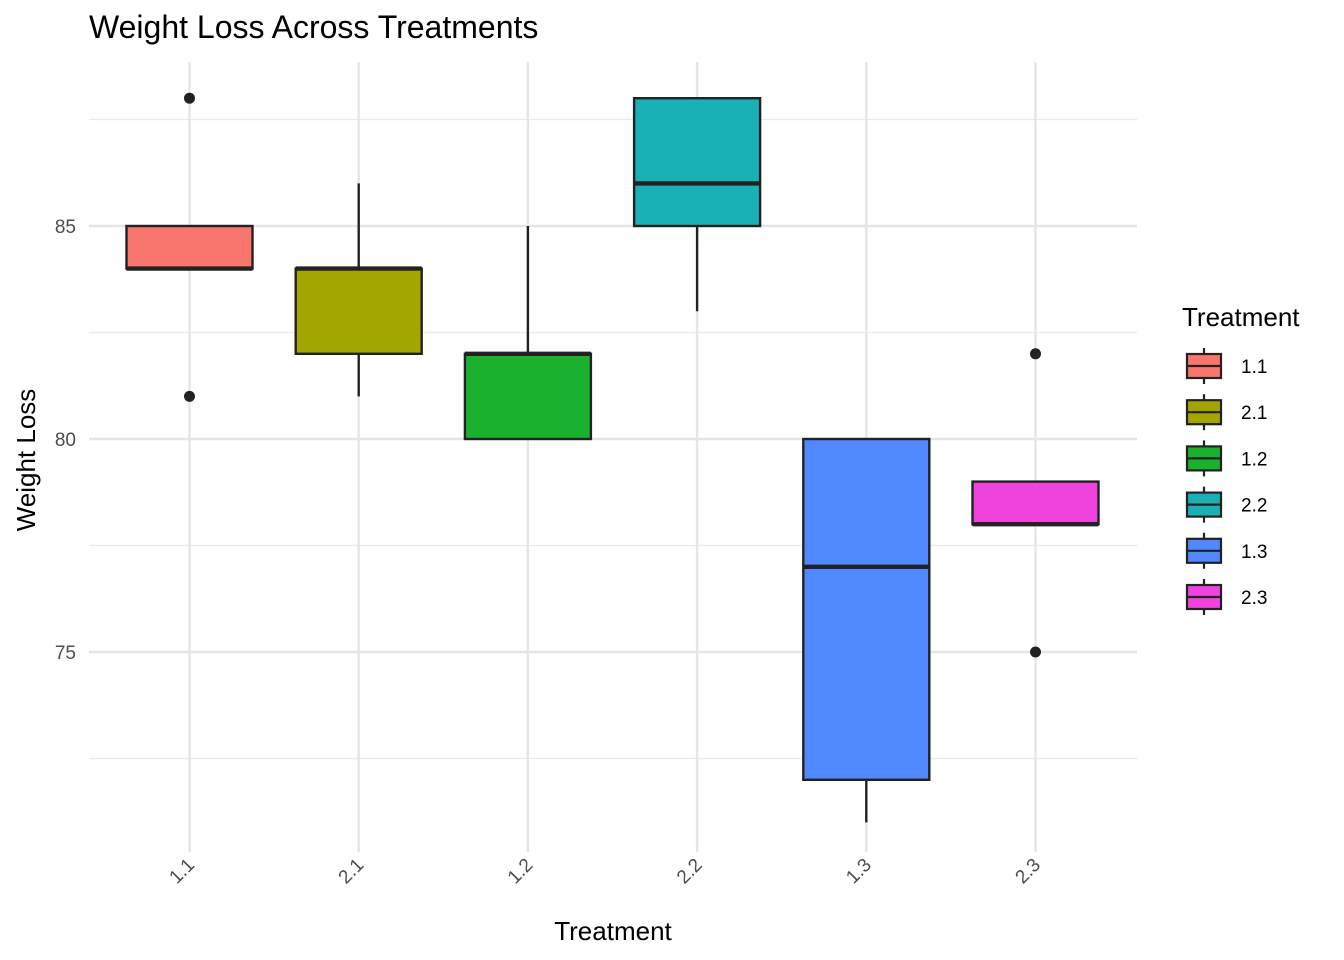 Image resolution: width=1344 pixels, height=960 pixels. What do you see at coordinates (1254, 367) in the screenshot?
I see `legend-label: 1.1` at bounding box center [1254, 367].